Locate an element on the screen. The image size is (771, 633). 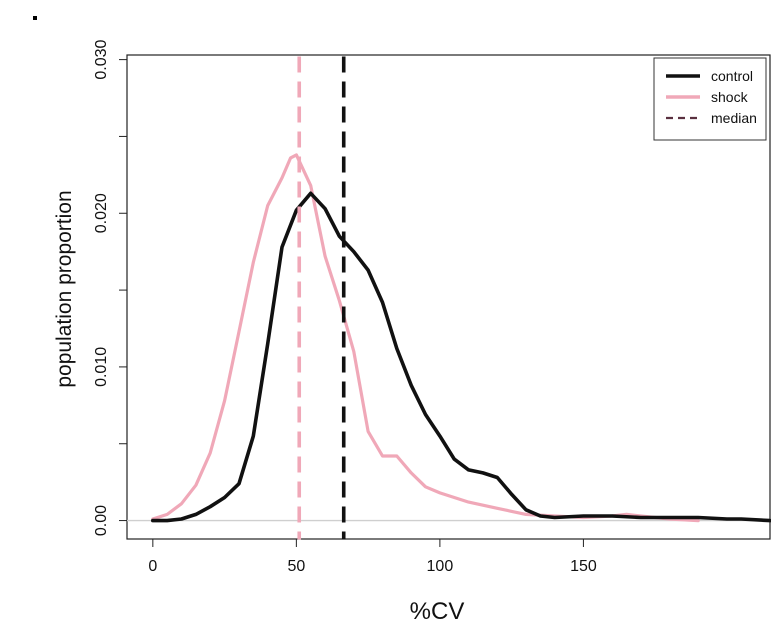
x-tick-label: 100 is located at coordinates (440, 566).